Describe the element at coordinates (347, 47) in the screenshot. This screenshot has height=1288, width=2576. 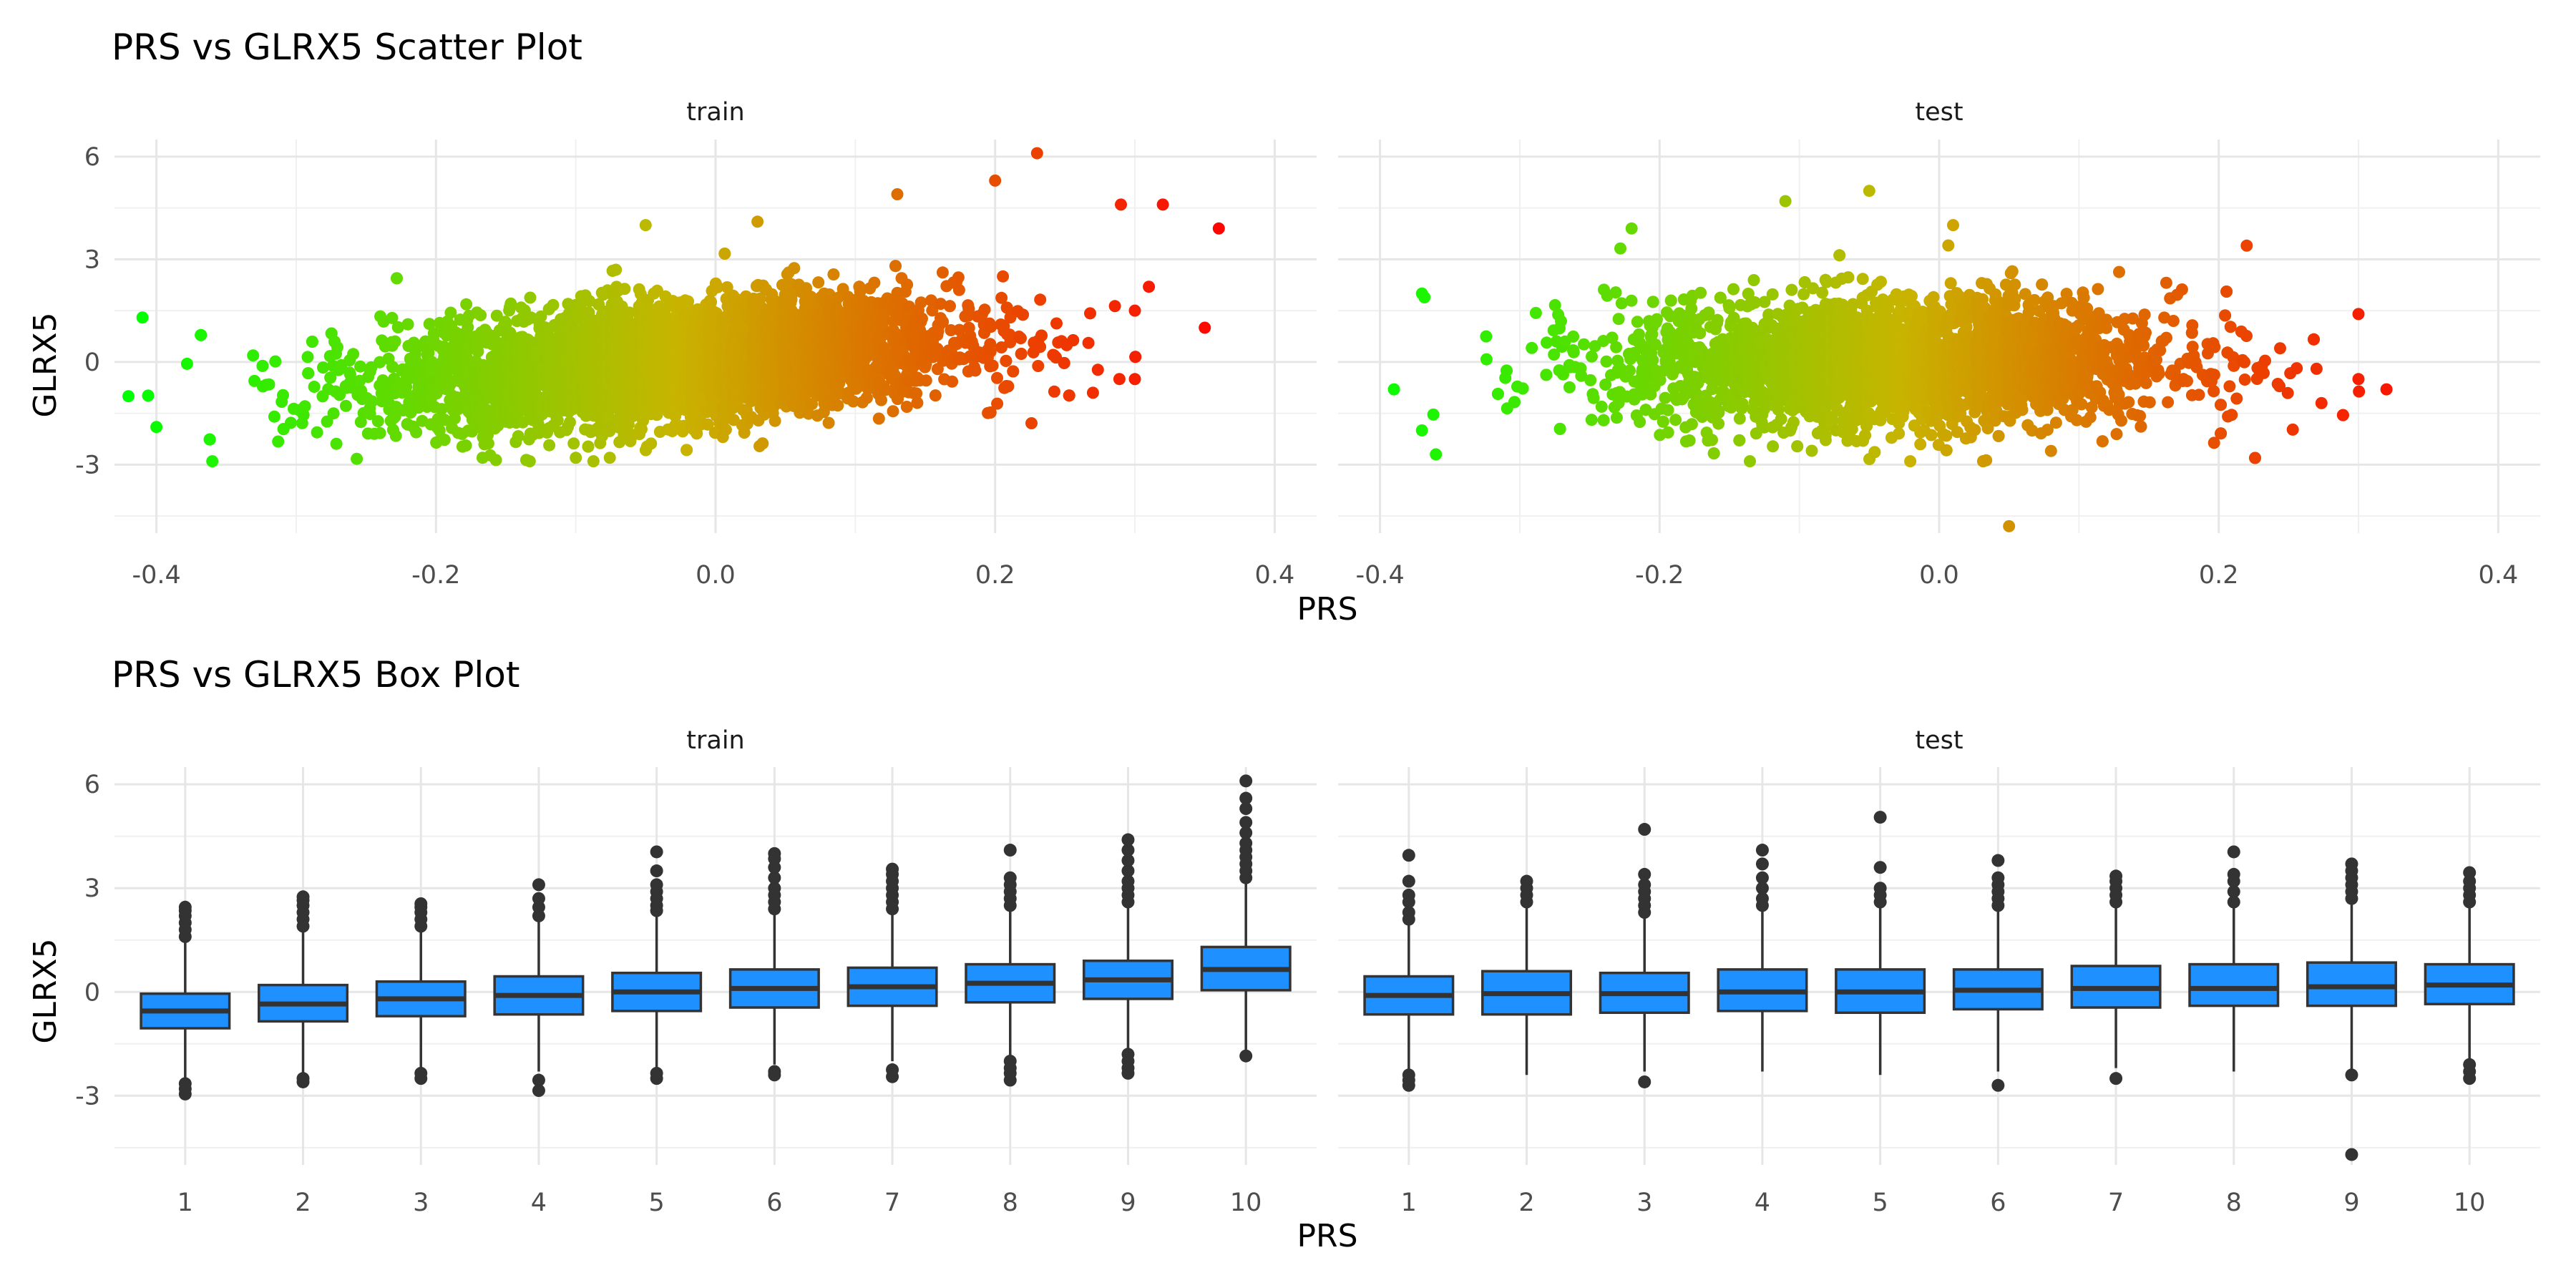
I see `scatter-title: PRS vs GLRX5 Scatter Plot` at that location.